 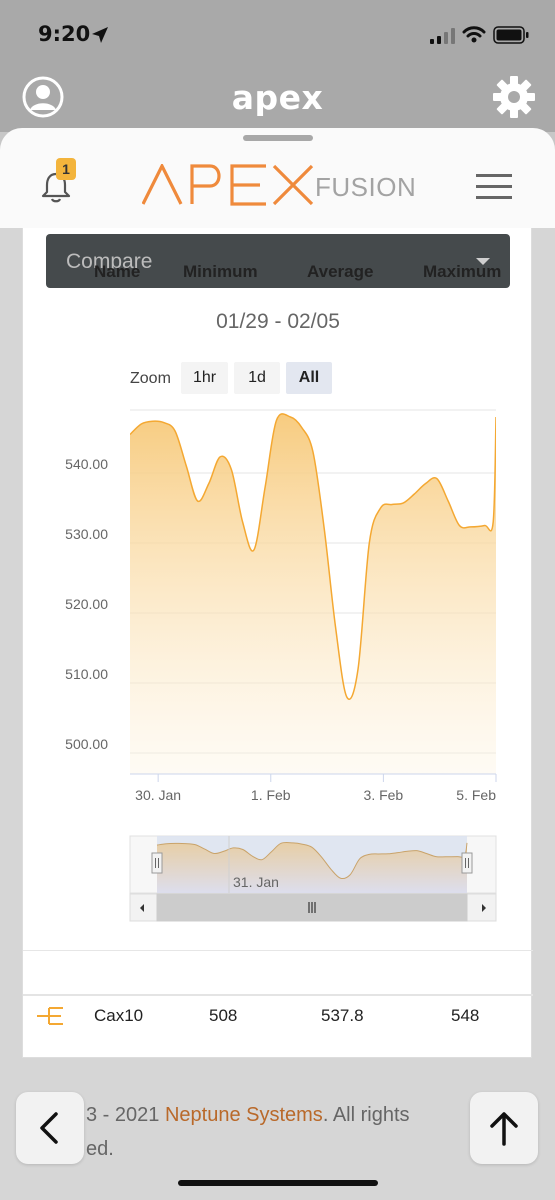 What do you see at coordinates (278, 321) in the screenshot?
I see `date-range: 01/29 - 02/05` at bounding box center [278, 321].